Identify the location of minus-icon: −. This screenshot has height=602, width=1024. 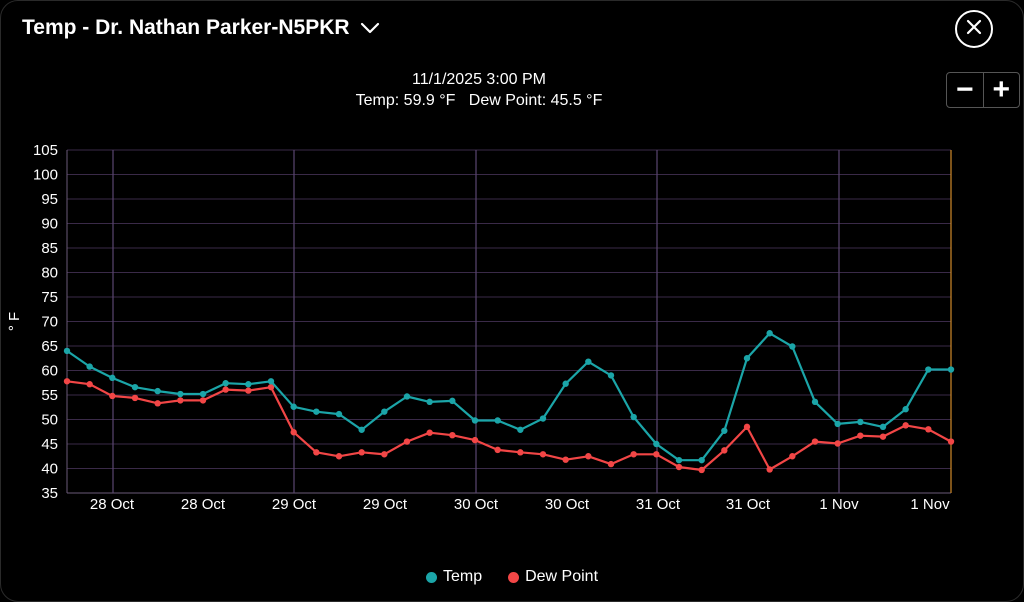
(964, 89).